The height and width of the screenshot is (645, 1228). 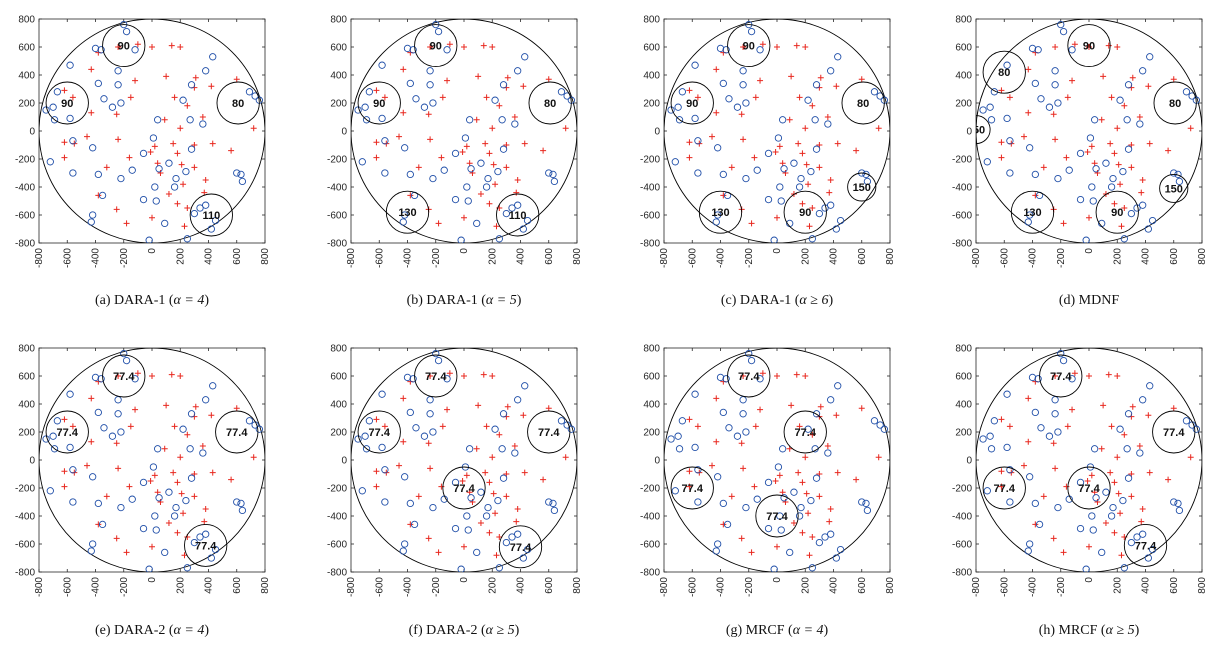 I want to click on caption-suffix: ), so click(x=830, y=300).